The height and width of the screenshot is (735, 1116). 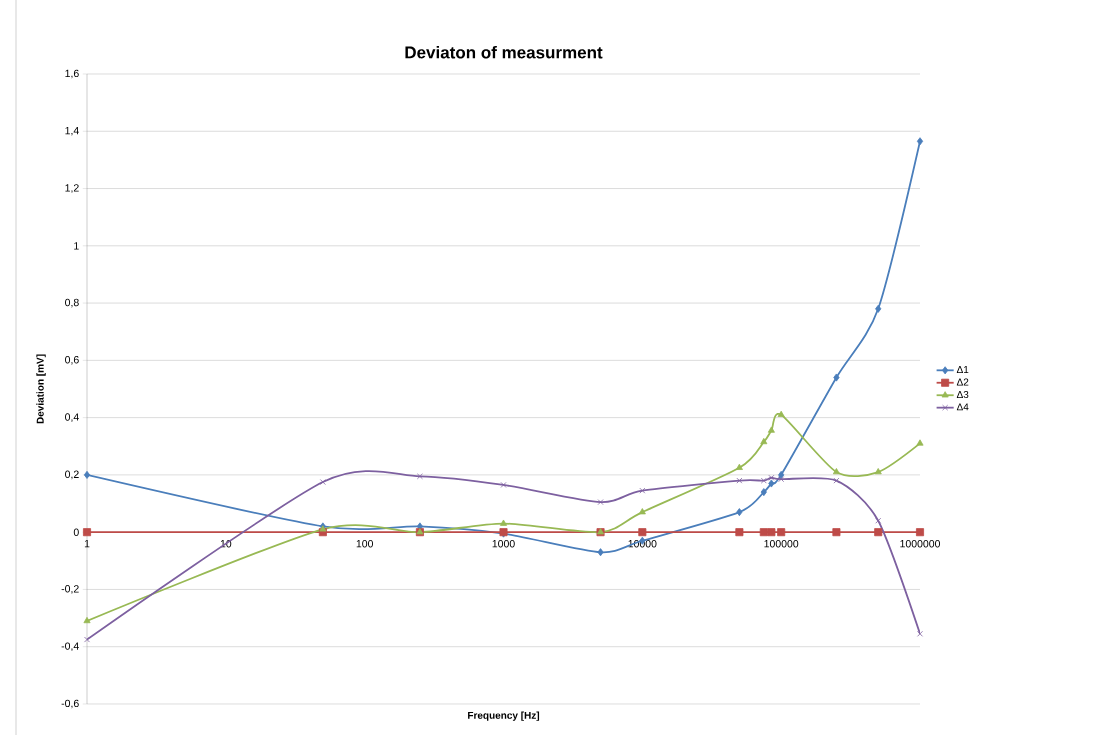 What do you see at coordinates (962, 382) in the screenshot?
I see `legend-label: Δ2` at bounding box center [962, 382].